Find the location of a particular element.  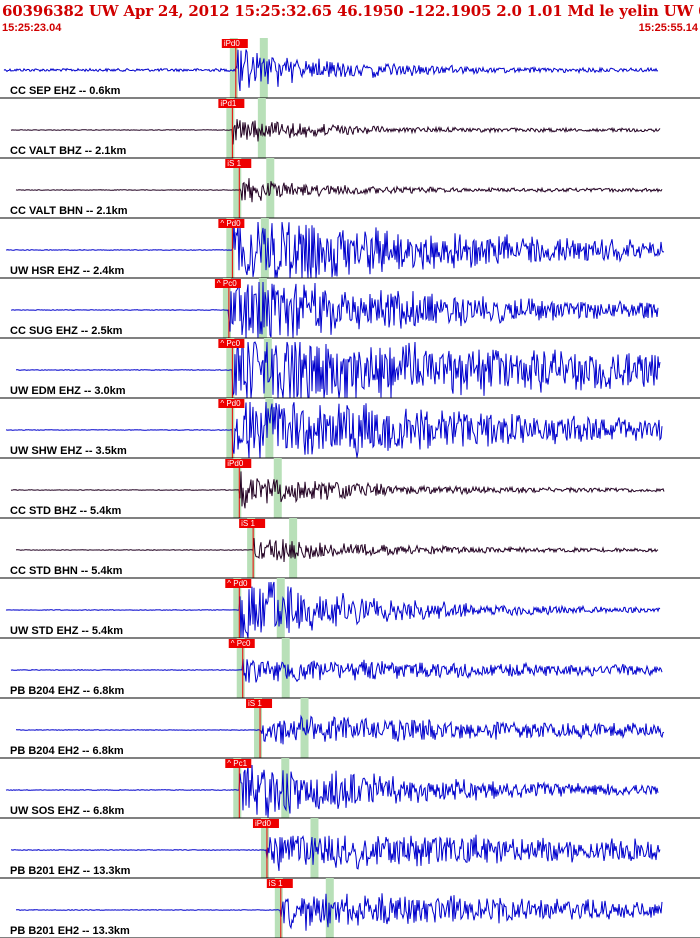

trace-row: iPd1 CC VALT BHZ -- 2.1km is located at coordinates (350, 128).